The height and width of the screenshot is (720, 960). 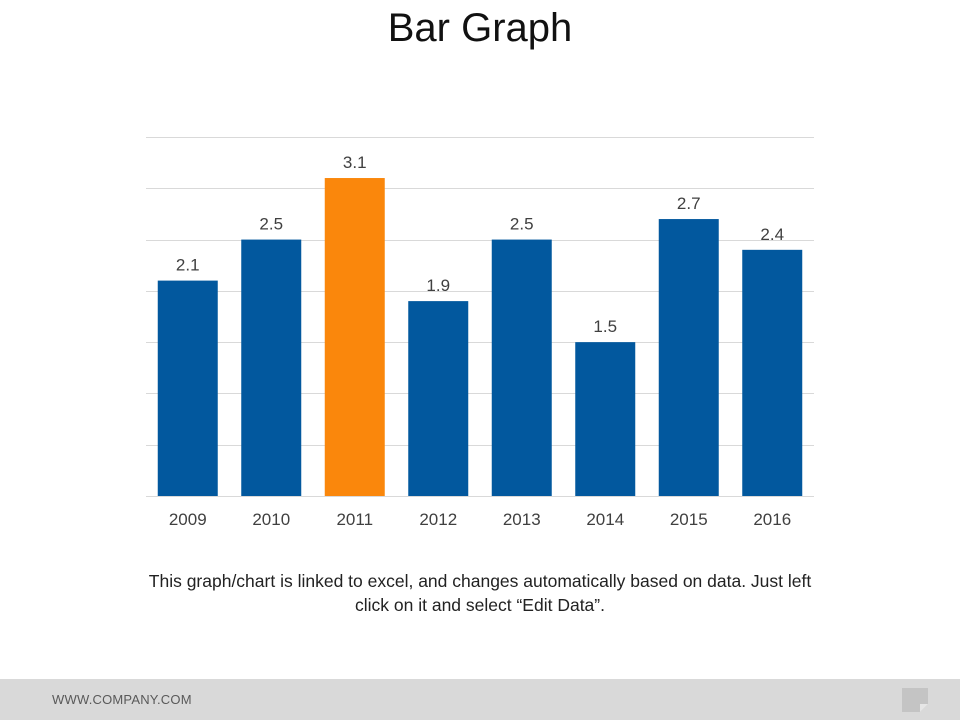 What do you see at coordinates (689, 519) in the screenshot?
I see `x-tick-label-2015: 2015` at bounding box center [689, 519].